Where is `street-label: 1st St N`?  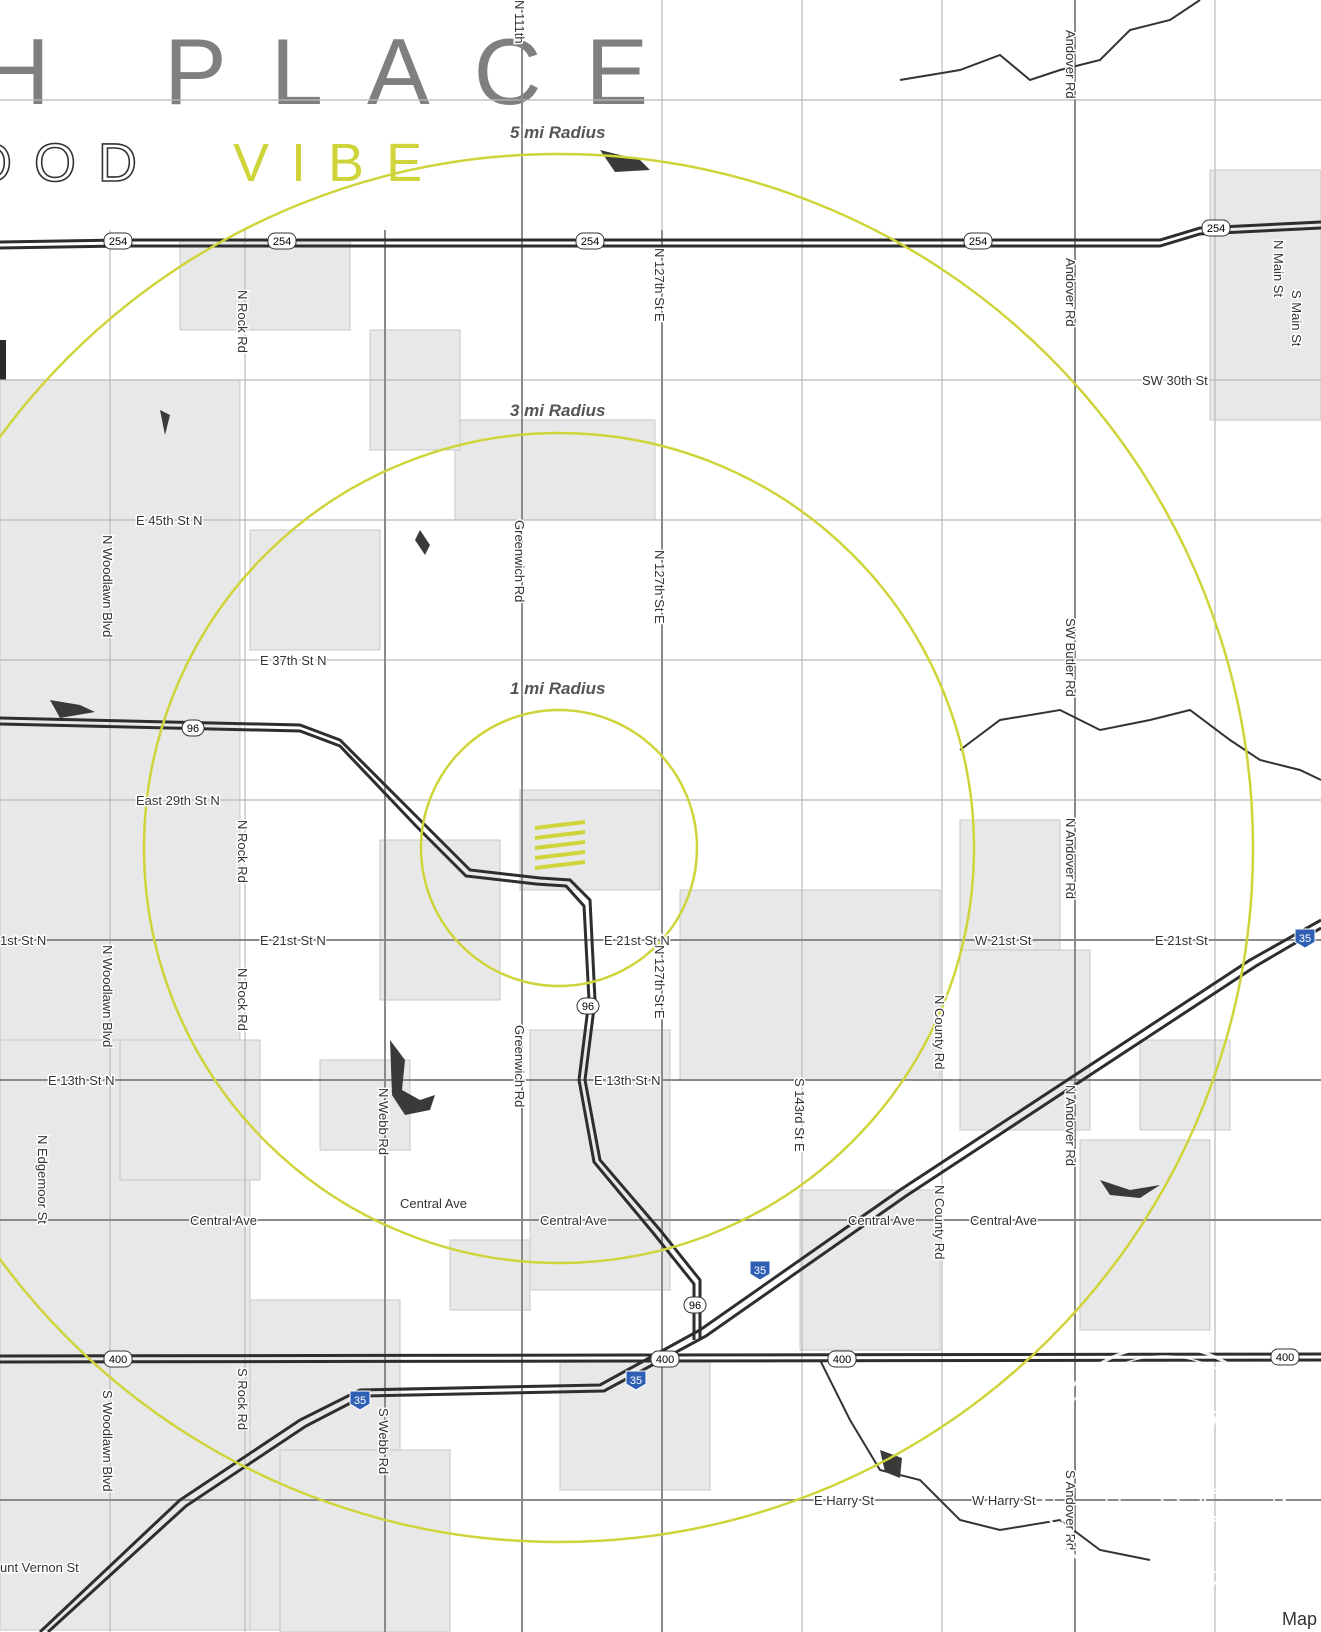
street-label: 1st St N is located at coordinates (23, 940).